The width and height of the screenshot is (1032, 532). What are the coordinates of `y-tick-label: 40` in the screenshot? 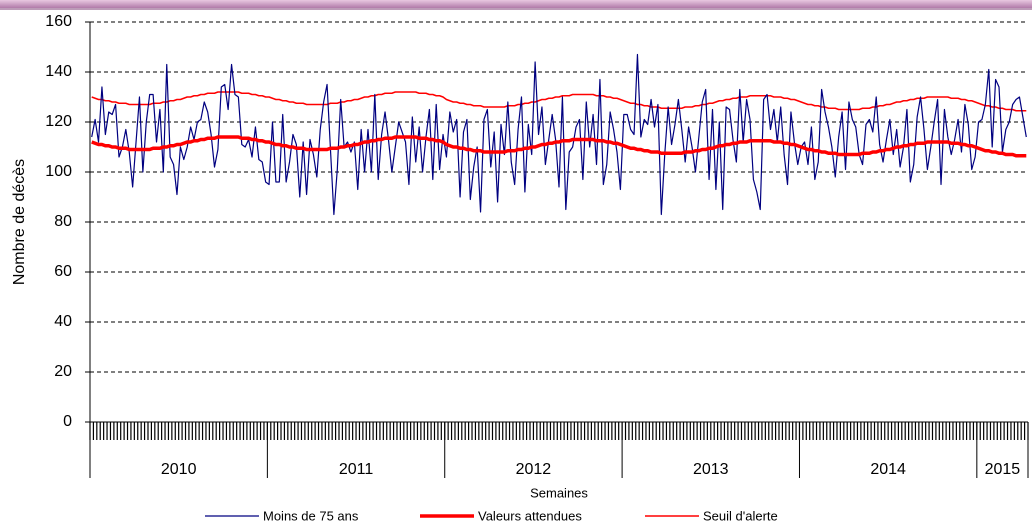 It's located at (63, 321).